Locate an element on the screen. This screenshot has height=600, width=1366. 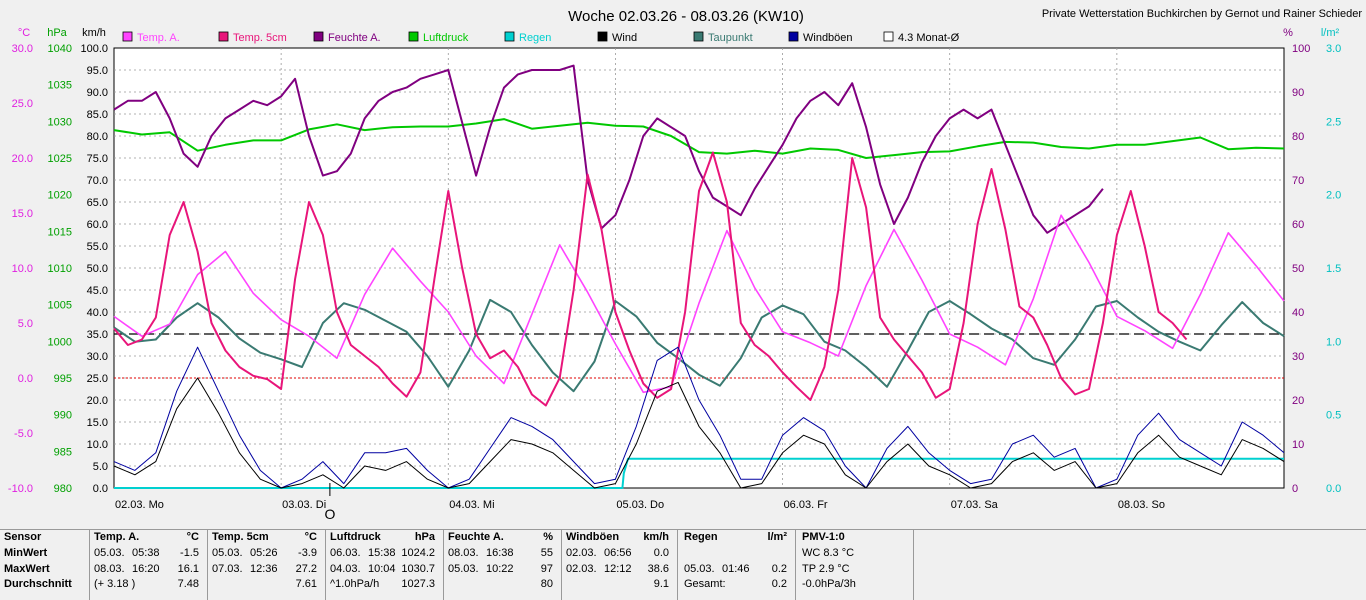
tick-label-humidity: 20 is located at coordinates (1298, 401).